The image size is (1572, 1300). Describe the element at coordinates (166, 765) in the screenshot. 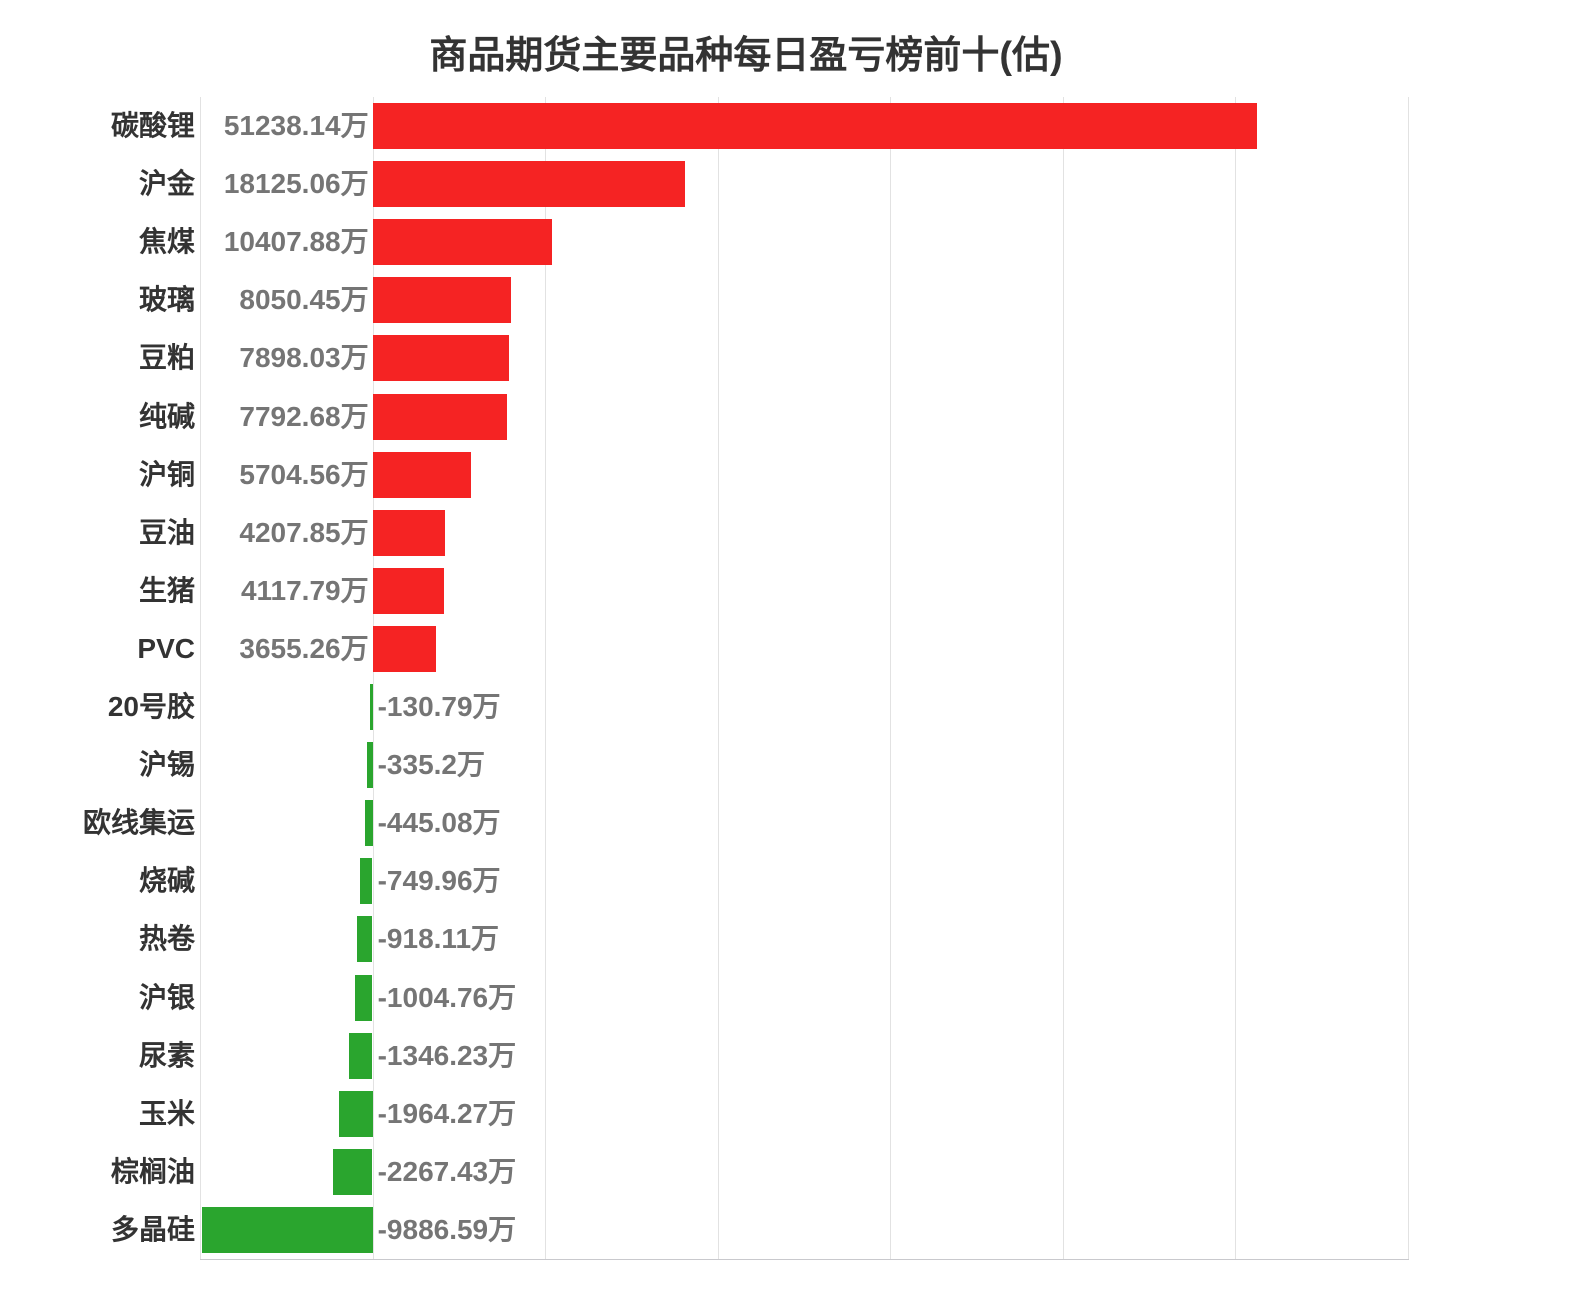

I see `category-label: 沪锡` at that location.